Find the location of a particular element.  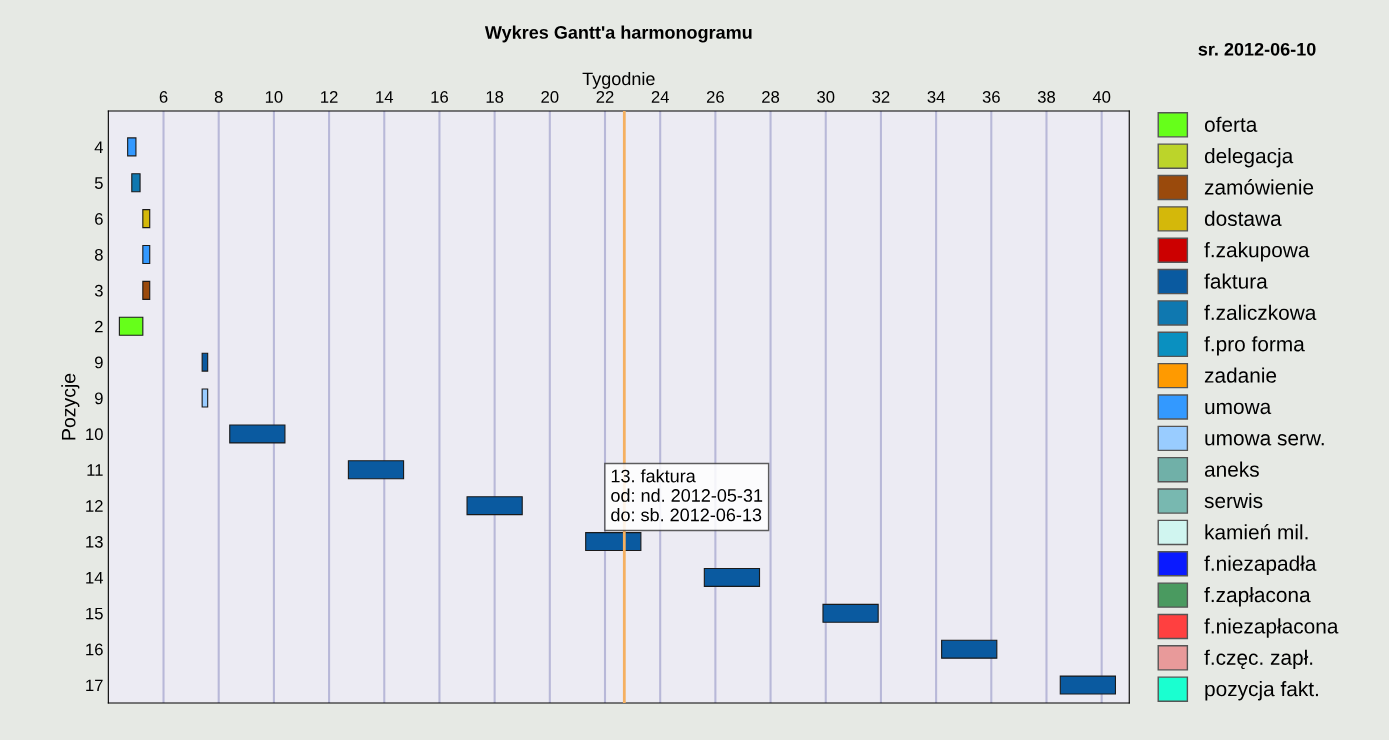

legend-label: f.pro forma is located at coordinates (1254, 346).